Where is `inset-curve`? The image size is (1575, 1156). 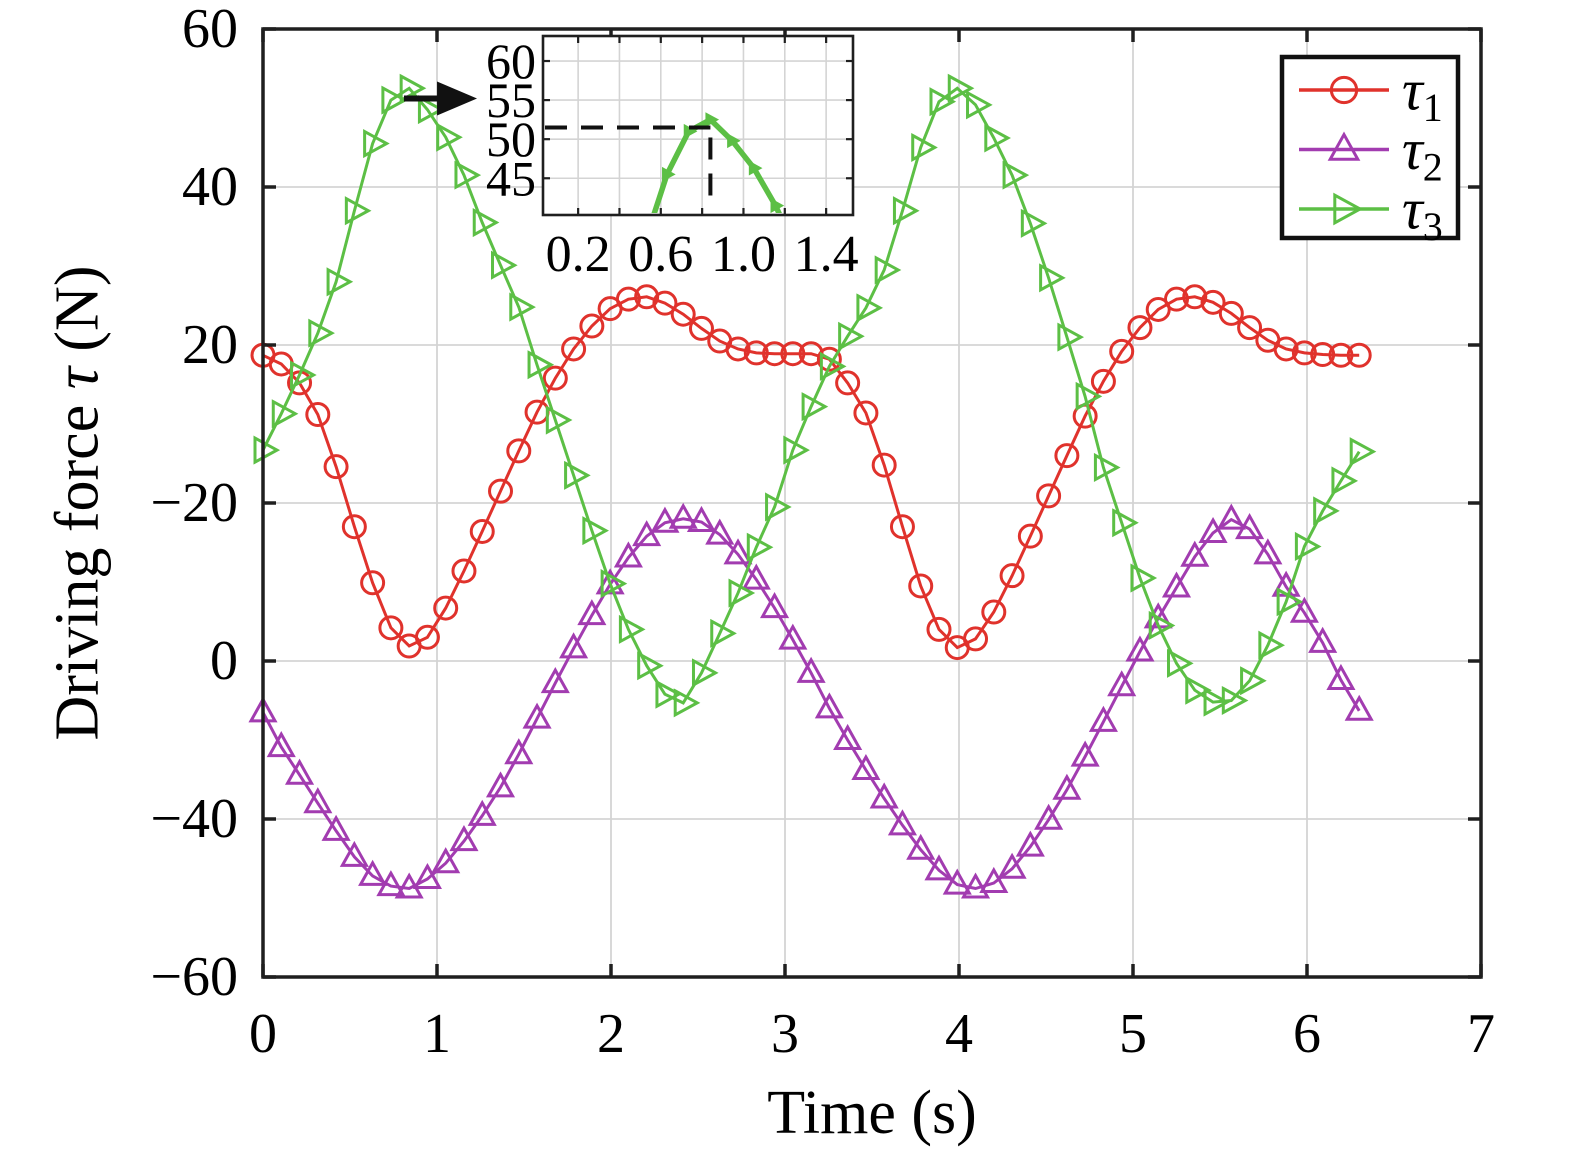
inset-curve is located at coordinates (718, 162).